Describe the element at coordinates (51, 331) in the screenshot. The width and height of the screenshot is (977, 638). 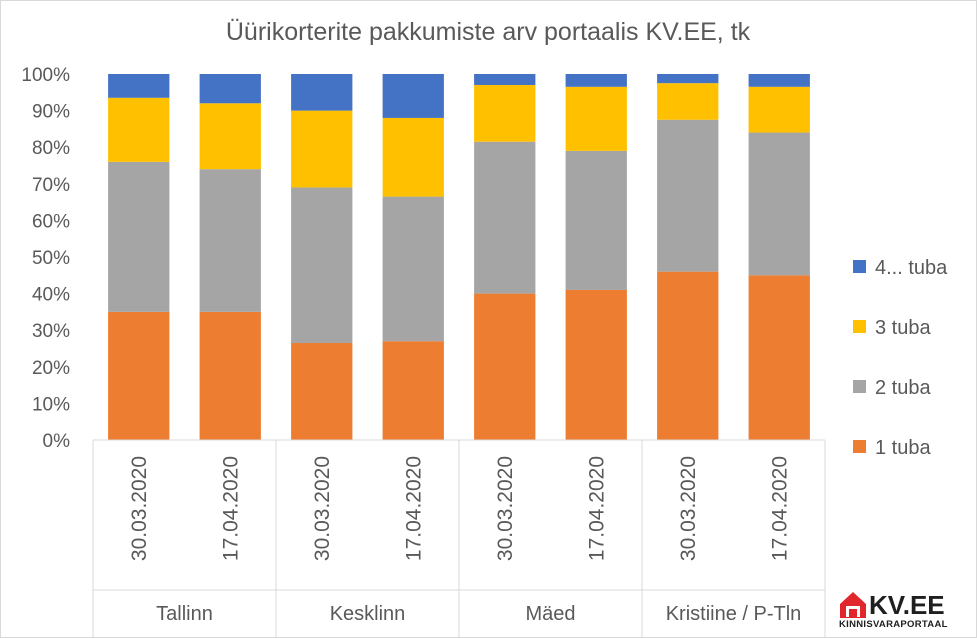
I see `y-tick-label: 30%` at that location.